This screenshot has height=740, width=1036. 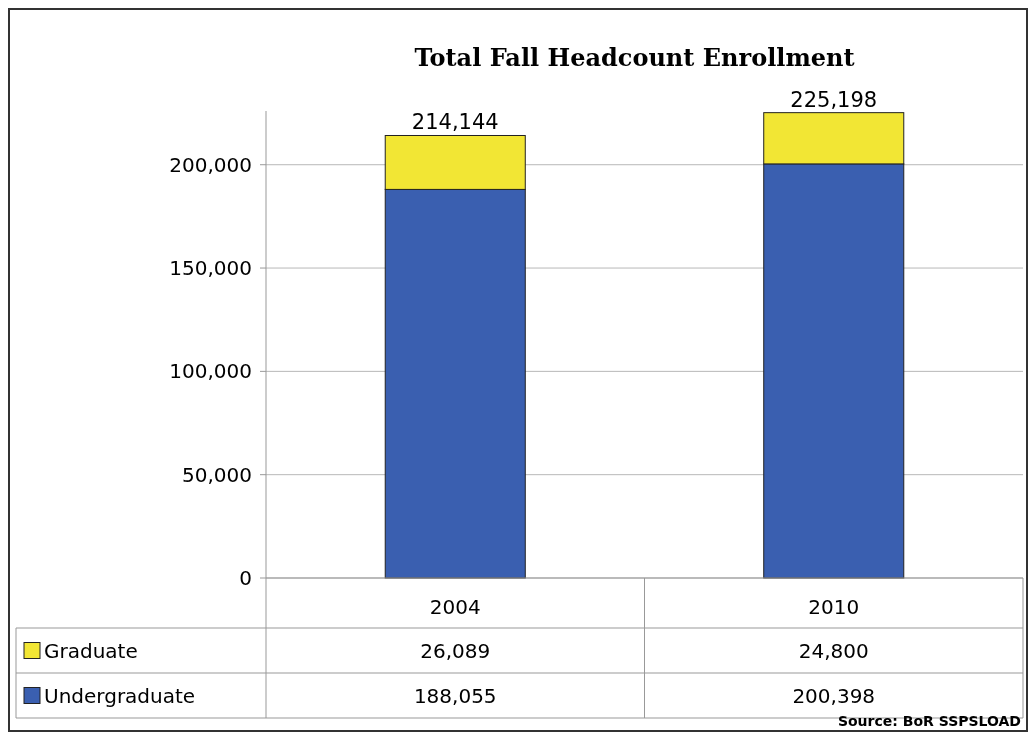 I want to click on source-note: Source: BoR SSPSLOAD, so click(x=929, y=721).